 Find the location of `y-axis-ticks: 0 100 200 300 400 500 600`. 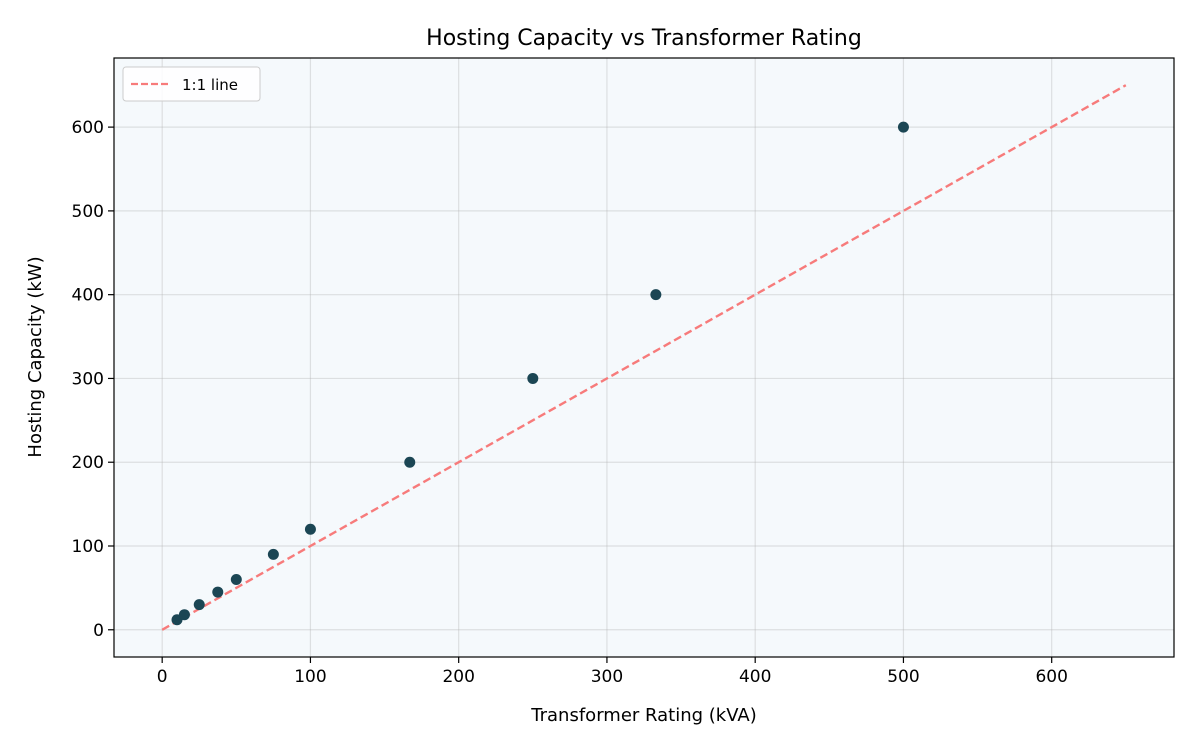

y-axis-ticks: 0 100 200 300 400 500 600 is located at coordinates (93, 379).